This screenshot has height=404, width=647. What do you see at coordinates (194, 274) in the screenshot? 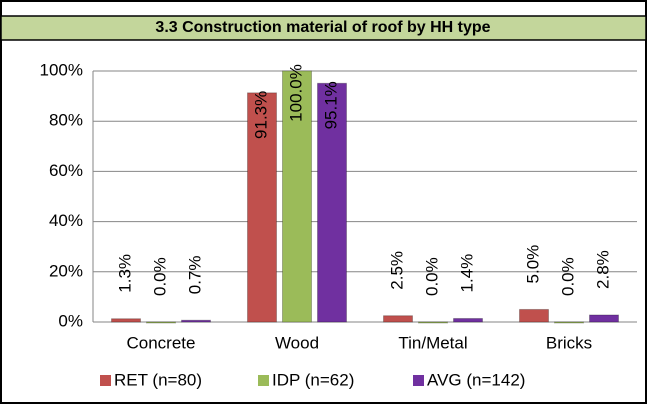
I see `value-label: 0.7%` at bounding box center [194, 274].